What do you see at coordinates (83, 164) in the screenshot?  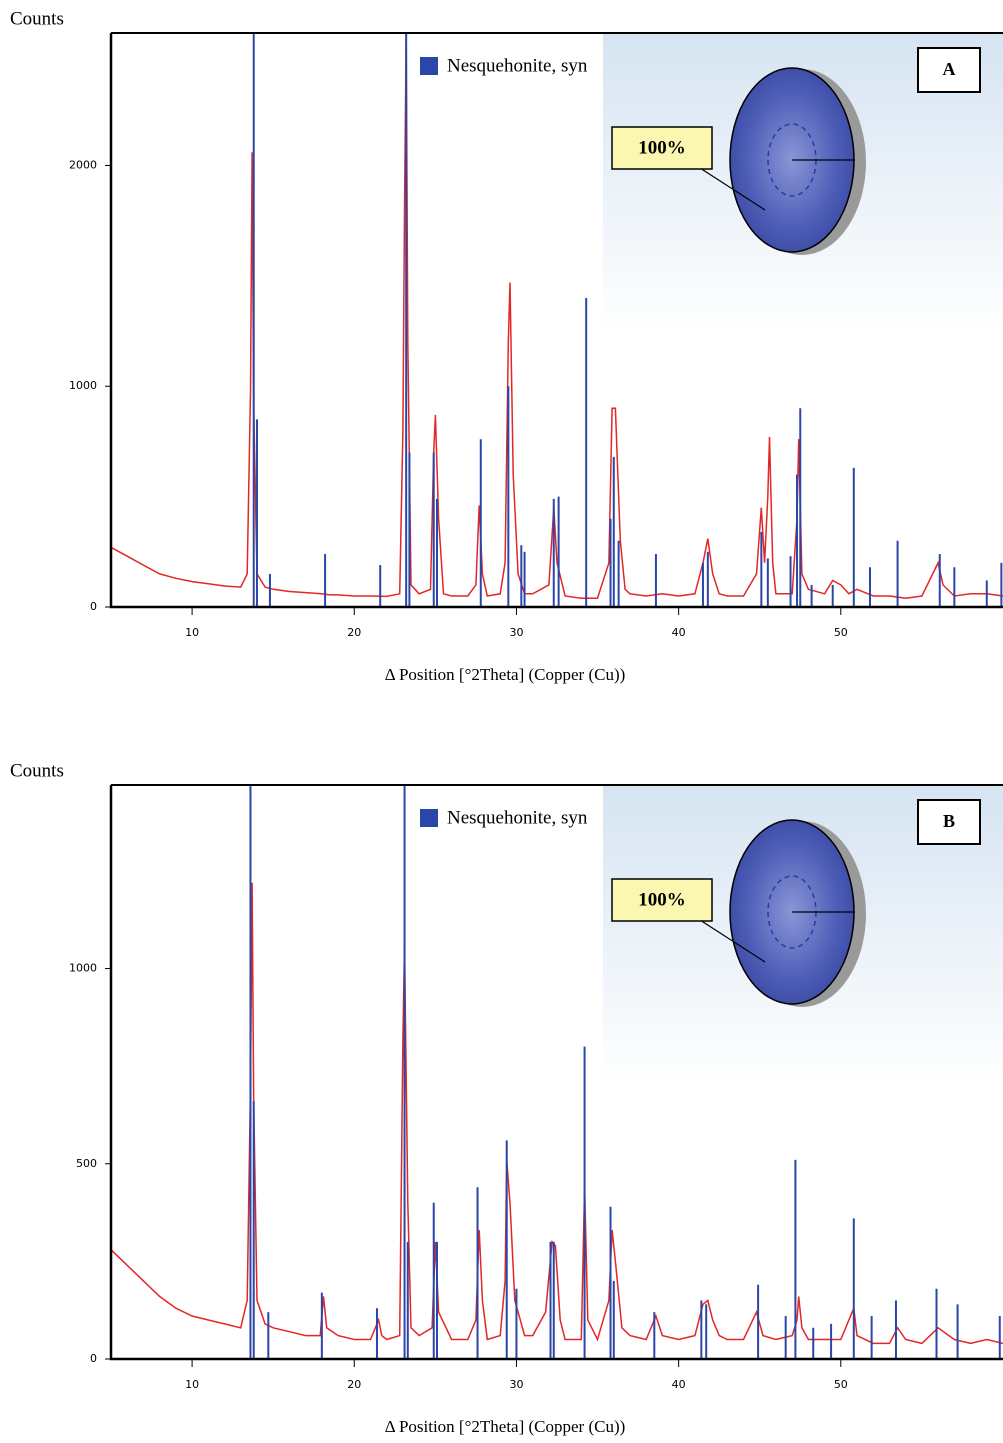 I see `y-tick-label: 2000` at bounding box center [83, 164].